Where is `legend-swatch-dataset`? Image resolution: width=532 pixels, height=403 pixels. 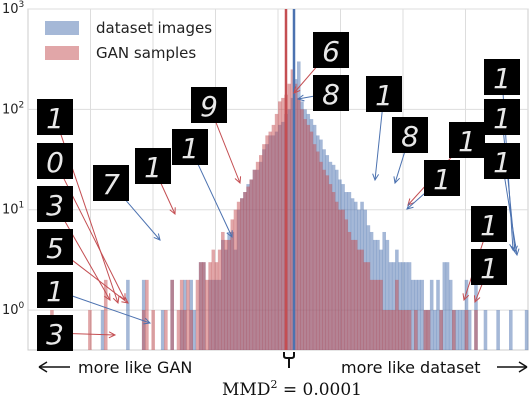
legend-swatch-dataset is located at coordinates (62, 28).